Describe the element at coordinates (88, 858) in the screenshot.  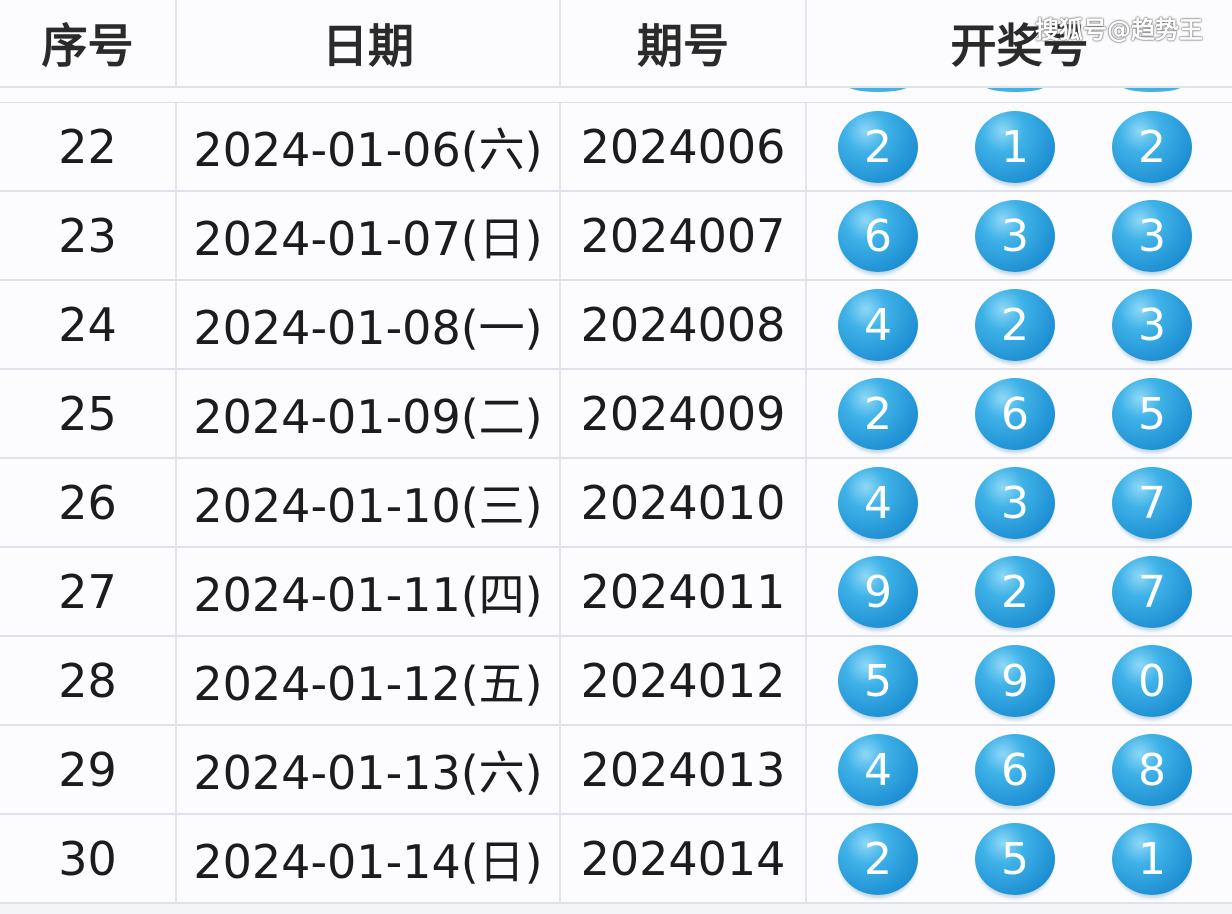
I see `row-index: 30` at that location.